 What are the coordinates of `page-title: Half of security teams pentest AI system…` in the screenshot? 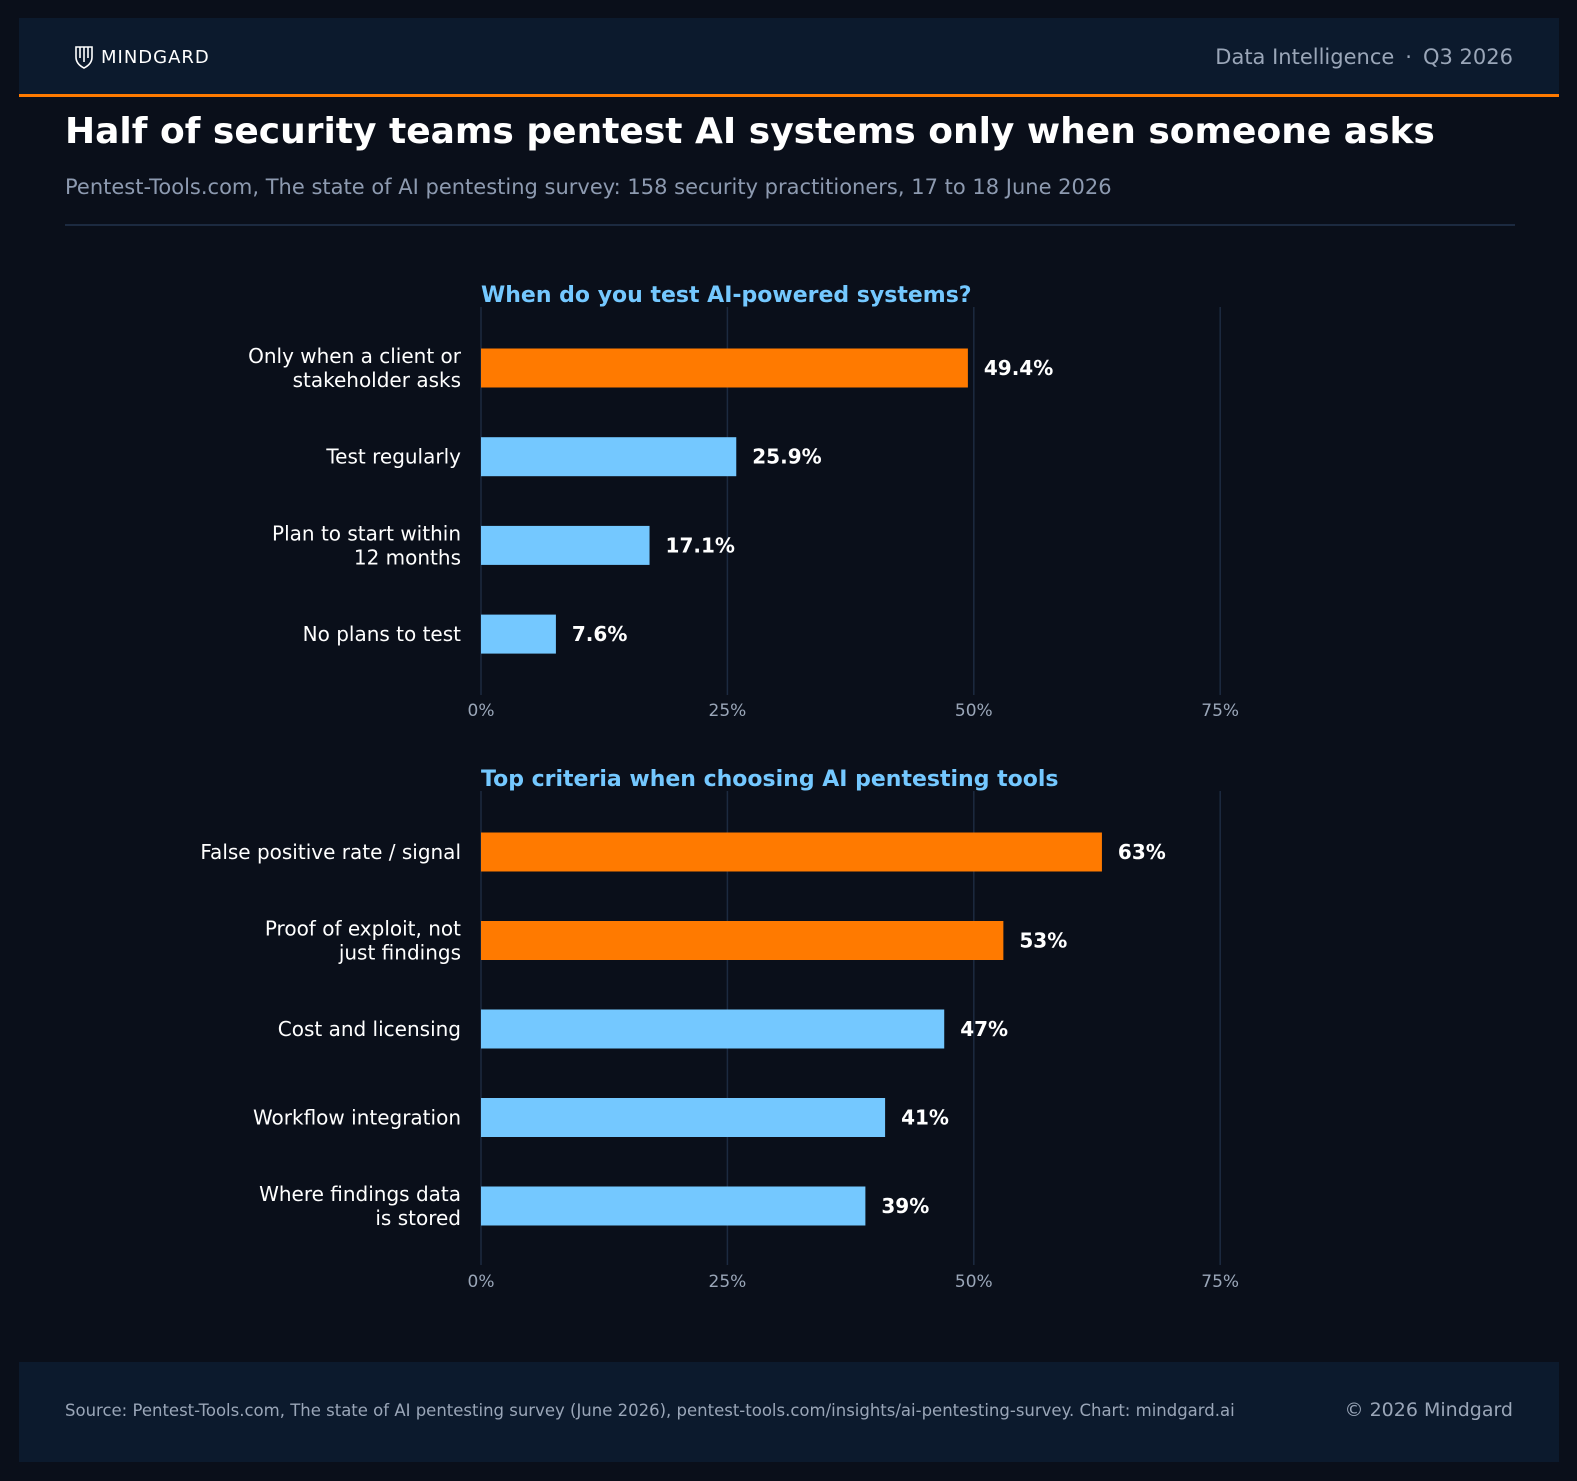 It's located at (750, 131).